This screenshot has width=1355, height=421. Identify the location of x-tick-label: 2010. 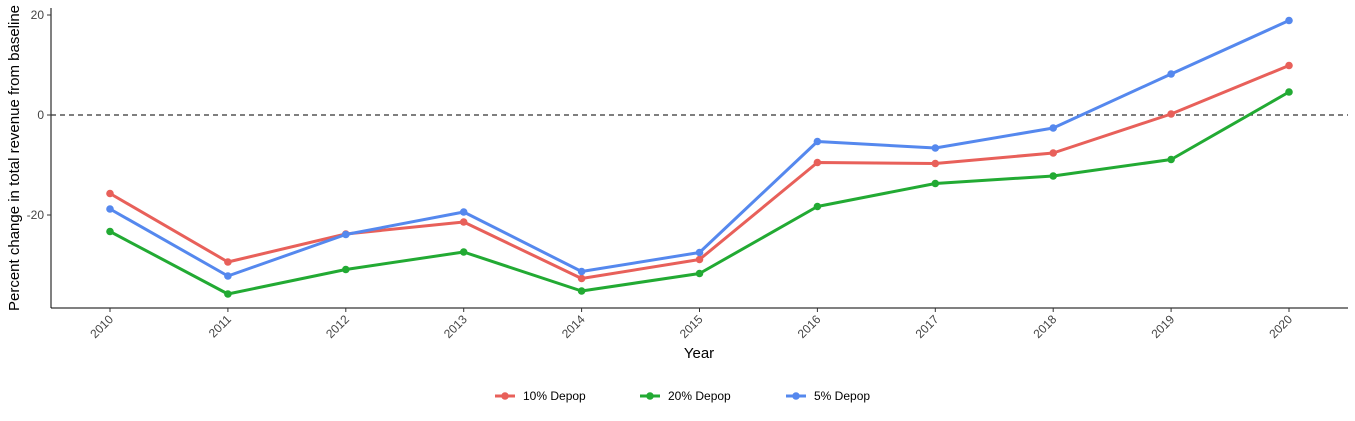
(101, 326).